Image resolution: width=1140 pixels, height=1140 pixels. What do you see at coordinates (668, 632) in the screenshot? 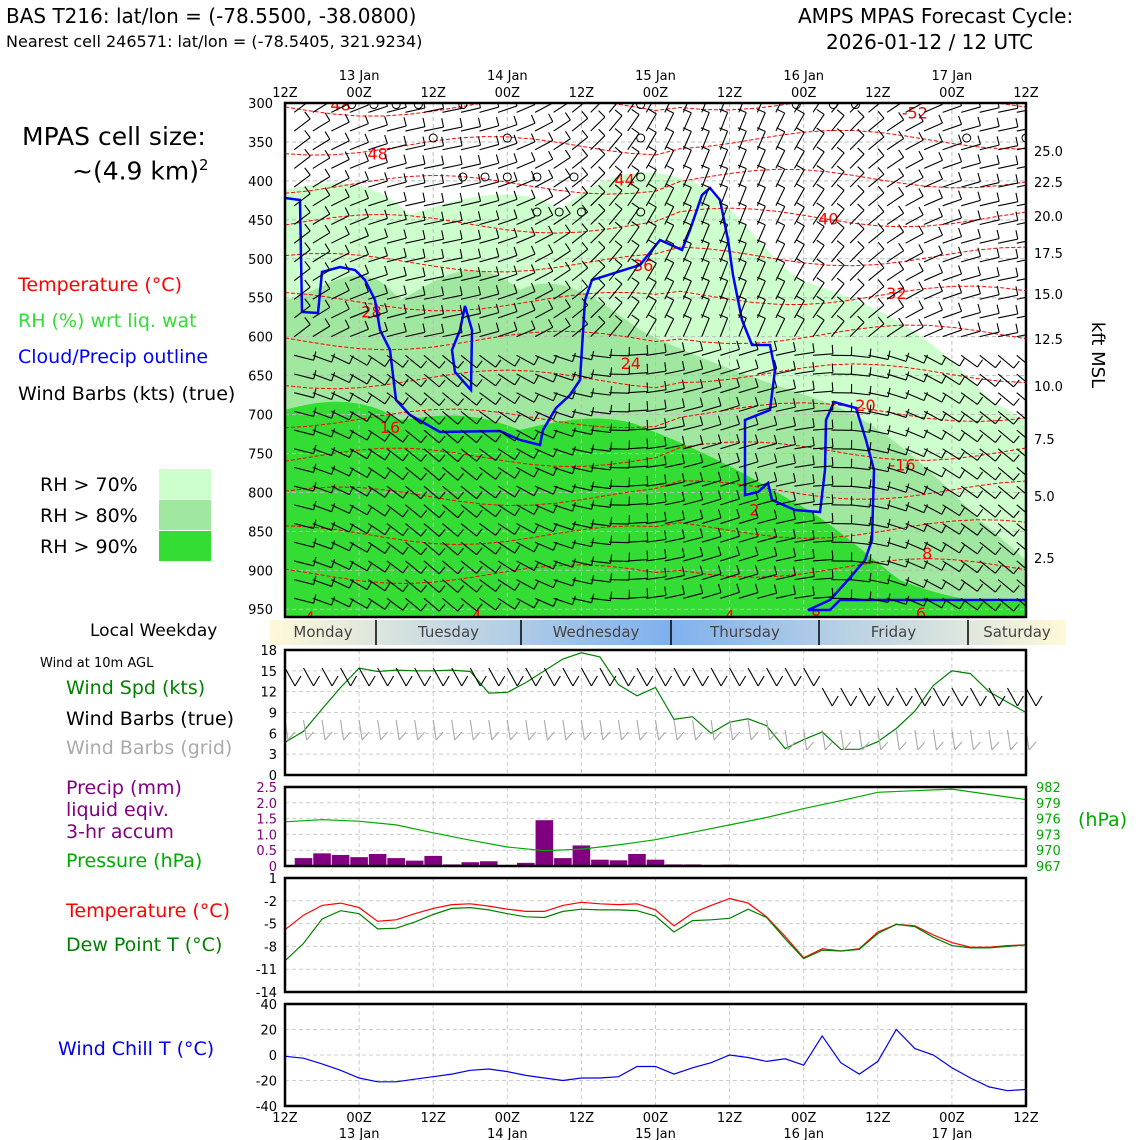
I see `weekday-bar` at bounding box center [668, 632].